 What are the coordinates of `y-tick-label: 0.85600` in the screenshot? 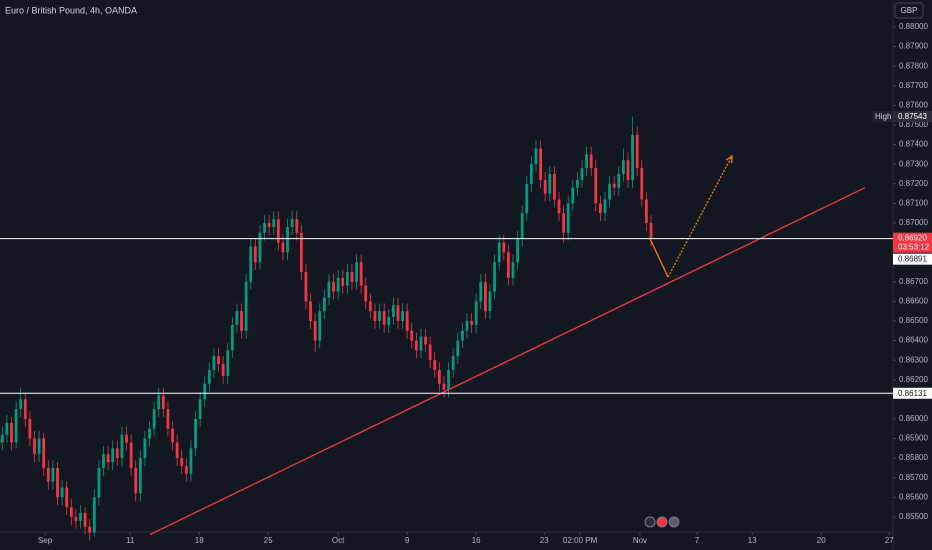 It's located at (913, 496).